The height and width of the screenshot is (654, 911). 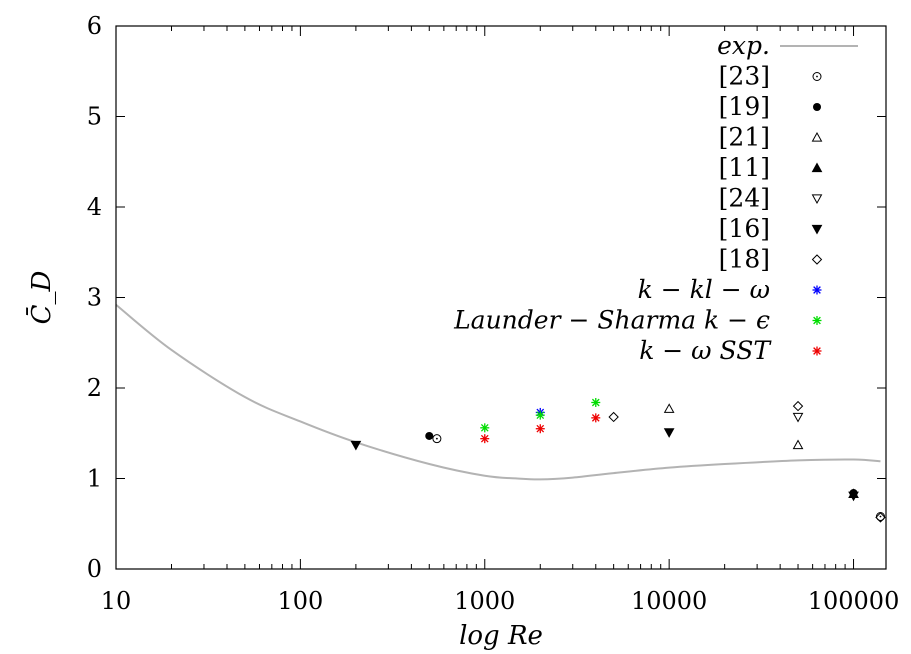 What do you see at coordinates (429, 435) in the screenshot?
I see `series-2-point` at bounding box center [429, 435].